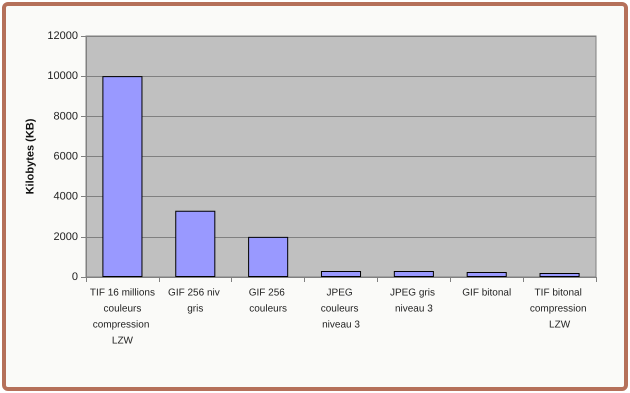 The width and height of the screenshot is (630, 393). What do you see at coordinates (268, 301) in the screenshot?
I see `x-tick-label: GIF 256 couleurs` at bounding box center [268, 301].